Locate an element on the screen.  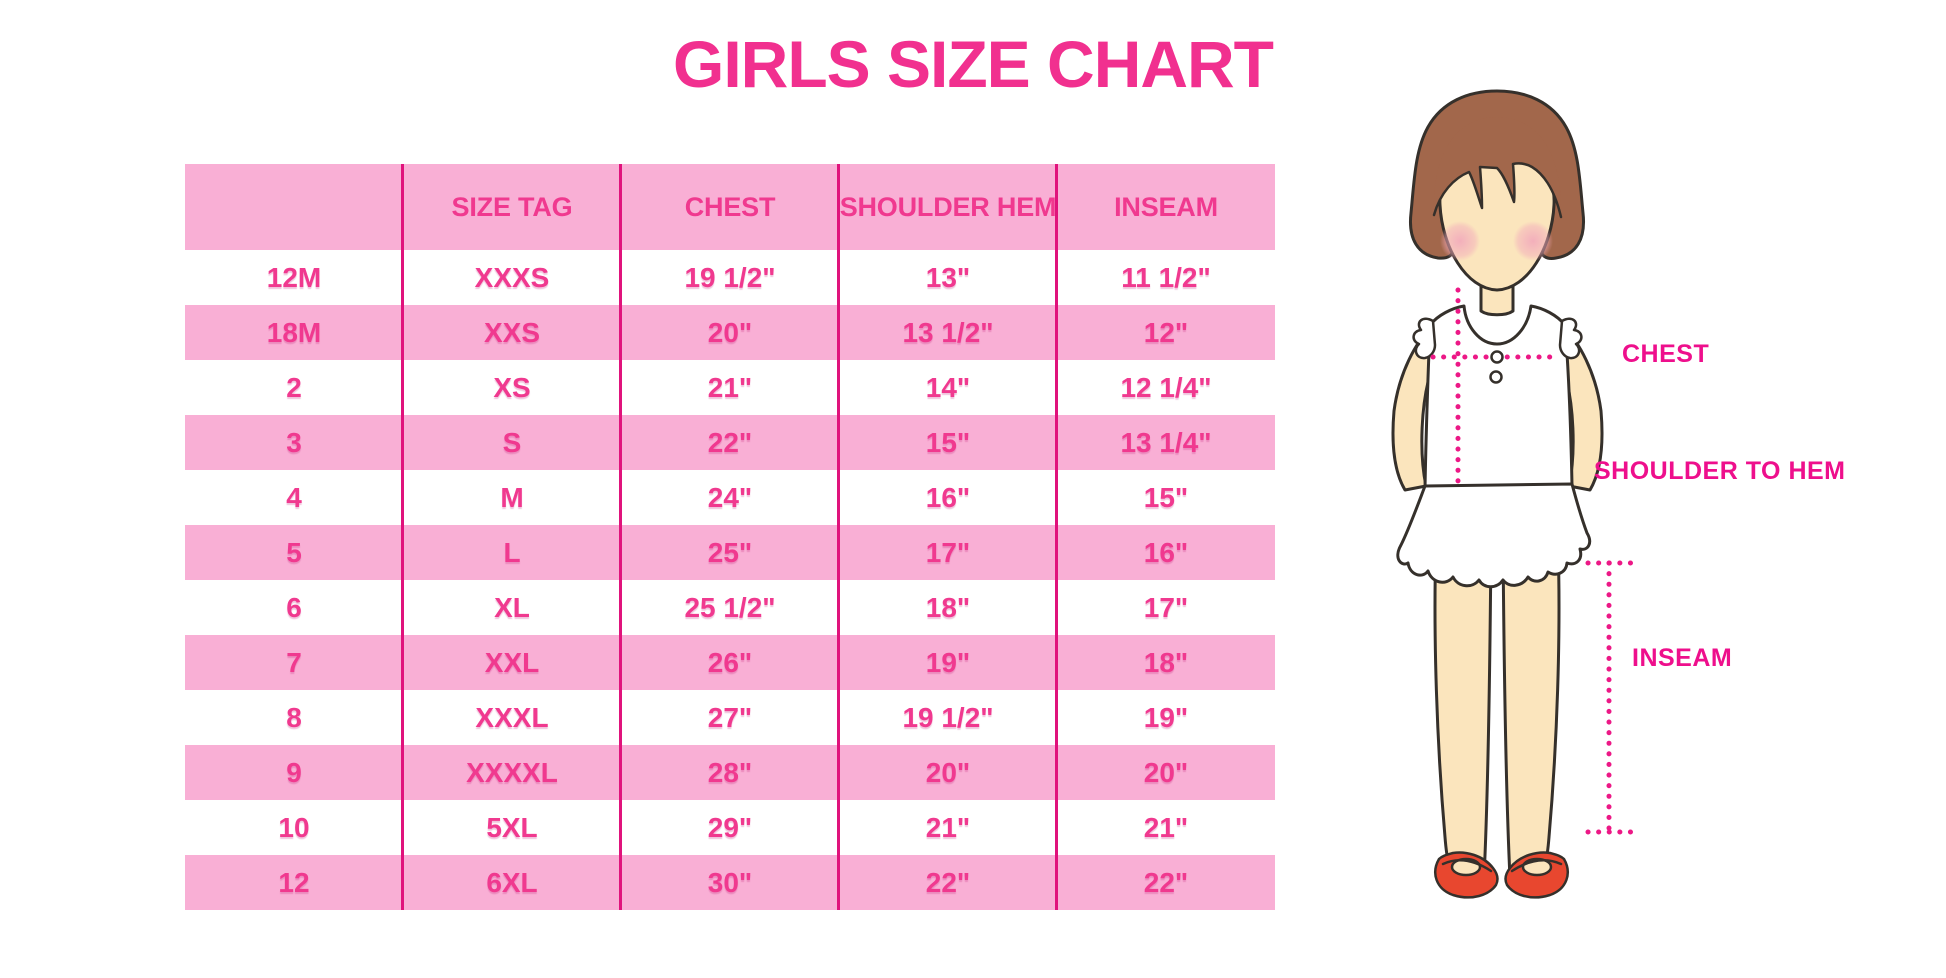
table-cell: 12 is located at coordinates (294, 882).